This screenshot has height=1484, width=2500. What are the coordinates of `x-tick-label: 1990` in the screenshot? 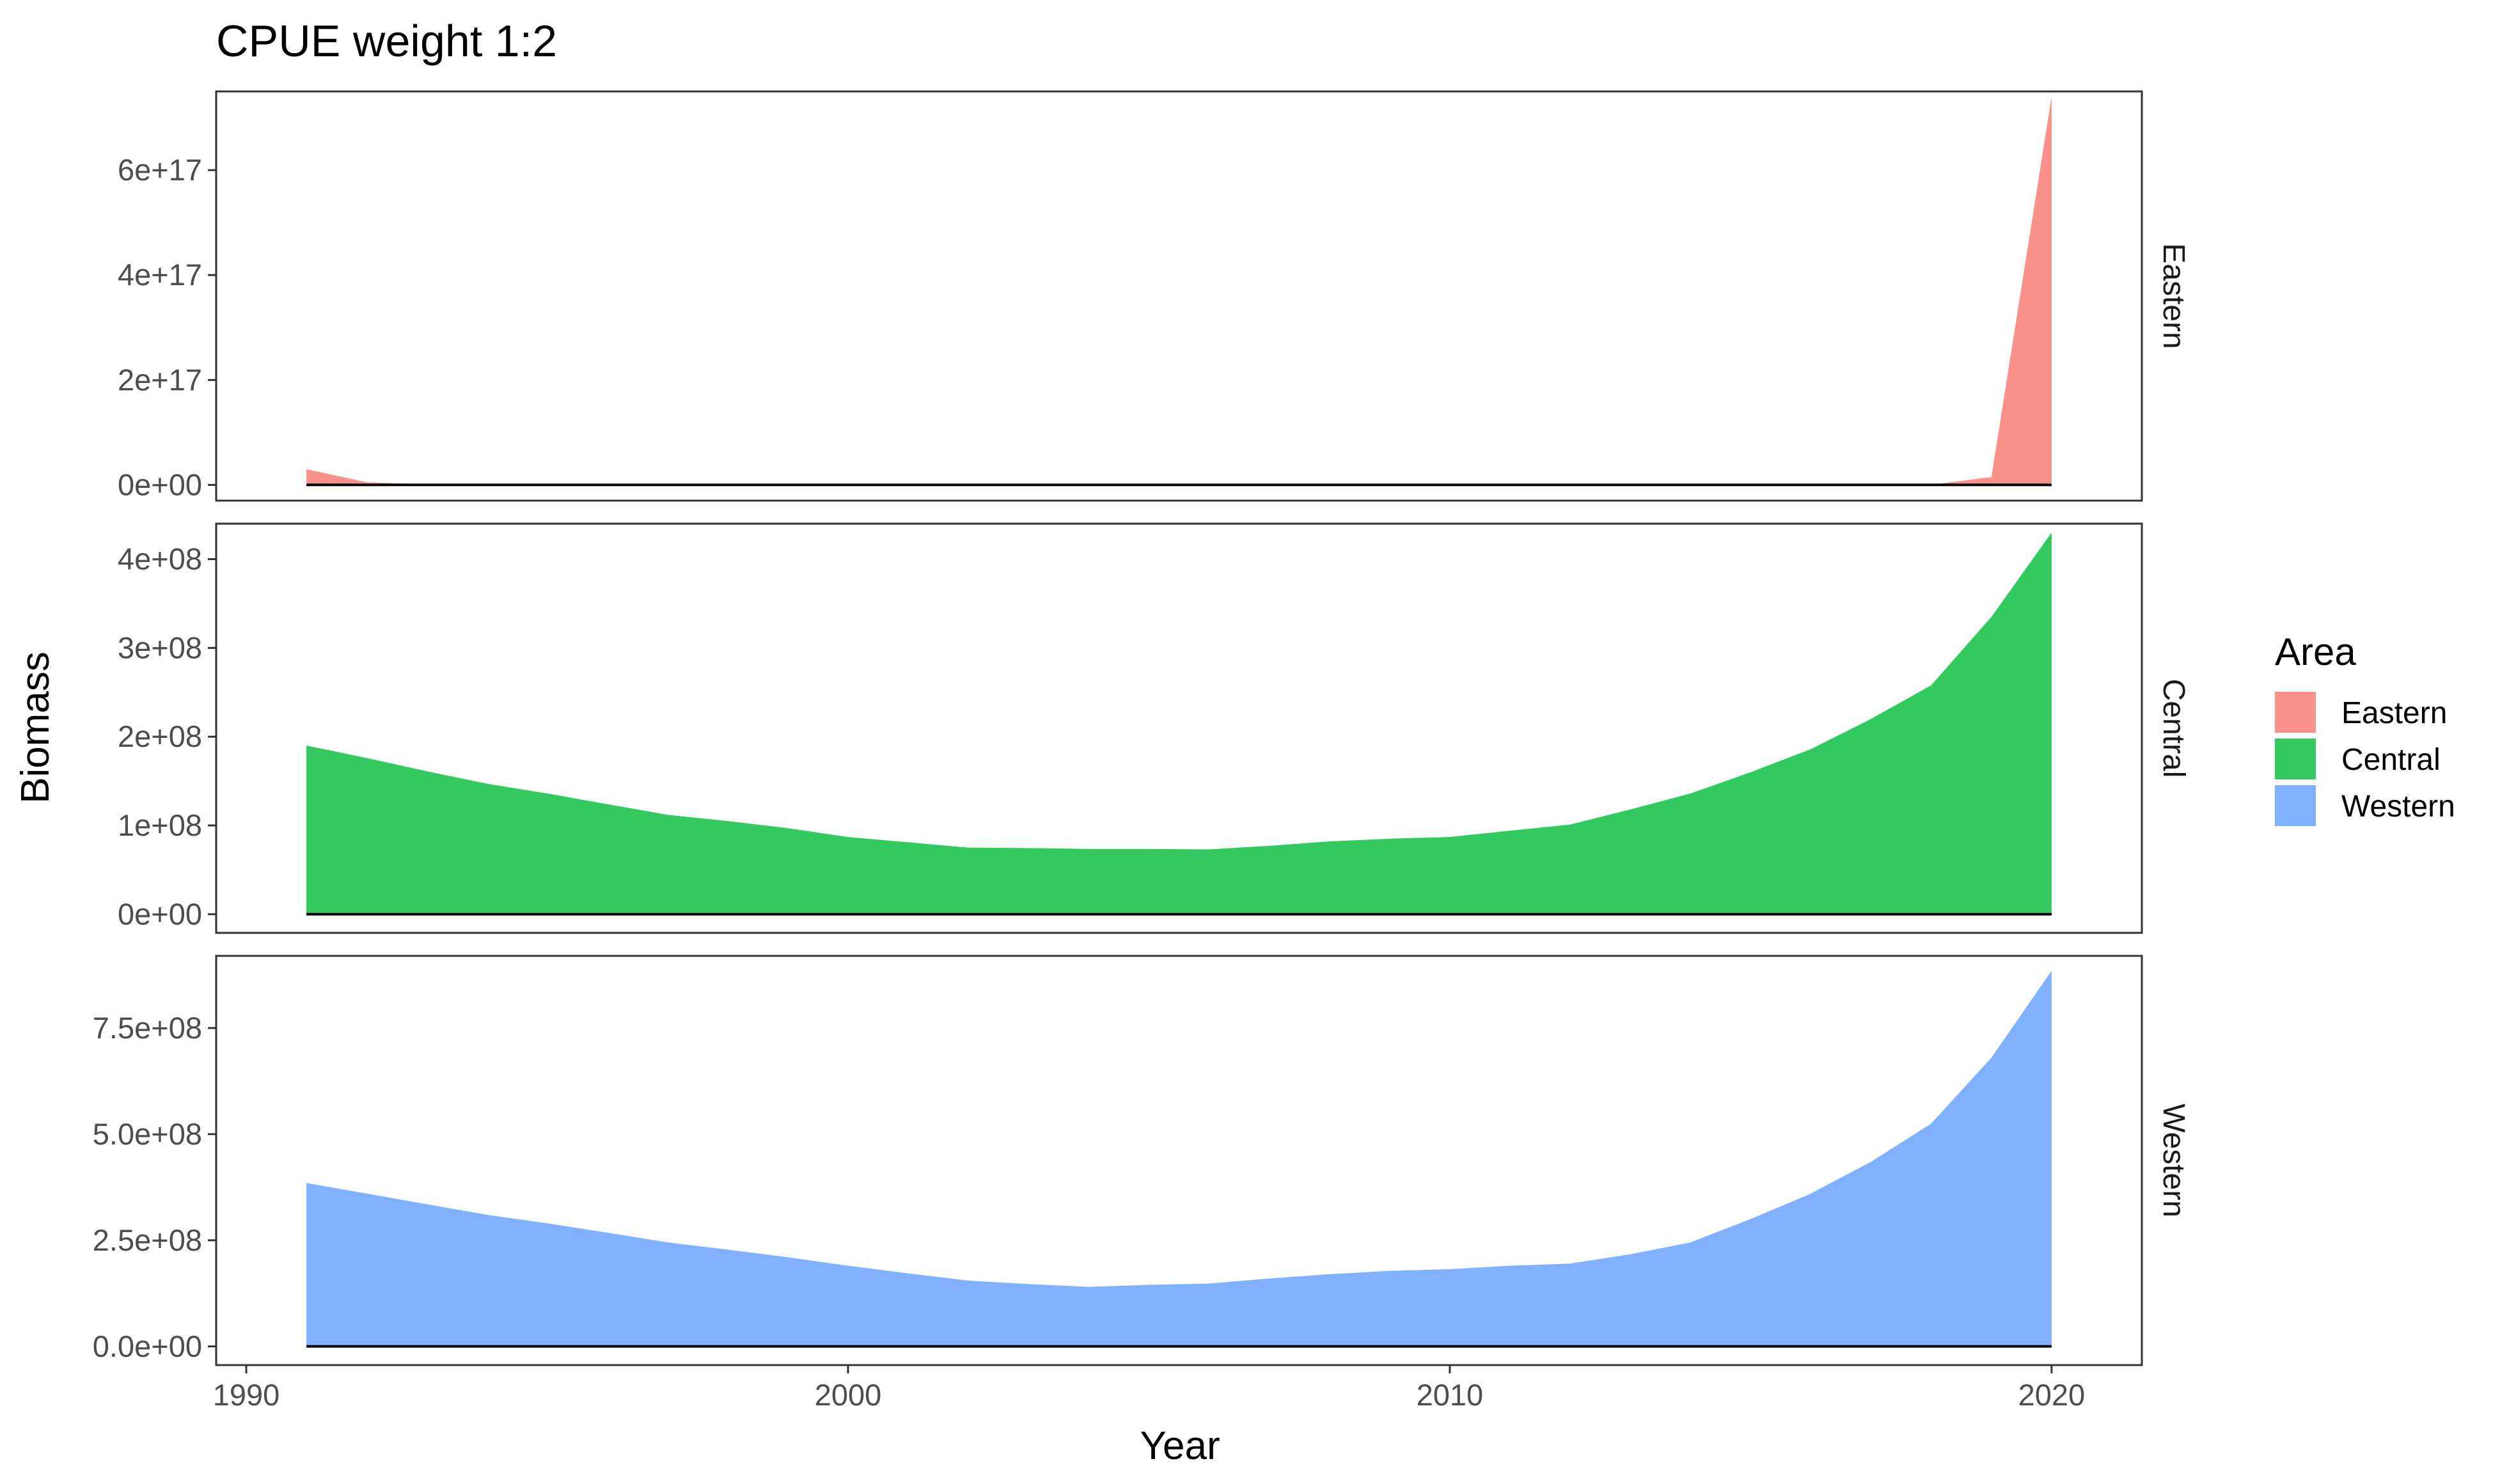 It's located at (247, 1395).